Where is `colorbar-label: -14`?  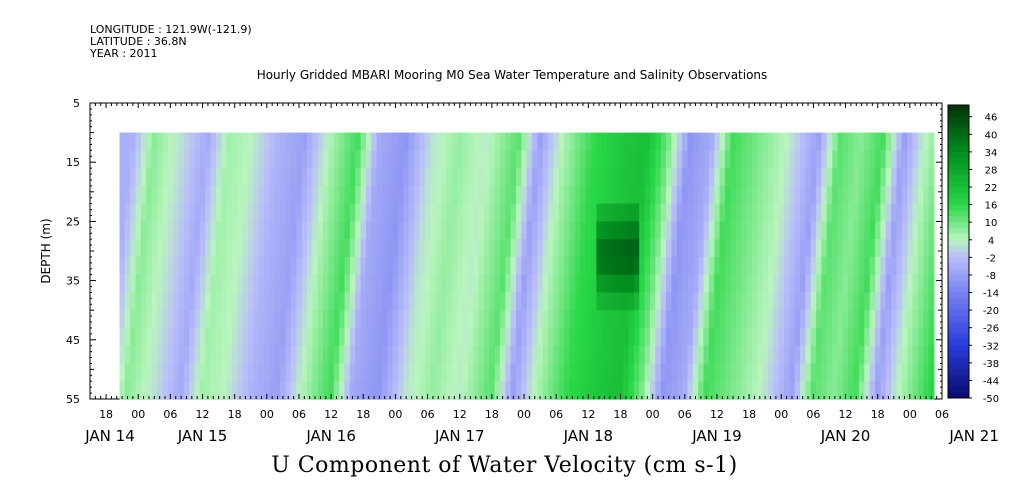 colorbar-label: -14 is located at coordinates (991, 294).